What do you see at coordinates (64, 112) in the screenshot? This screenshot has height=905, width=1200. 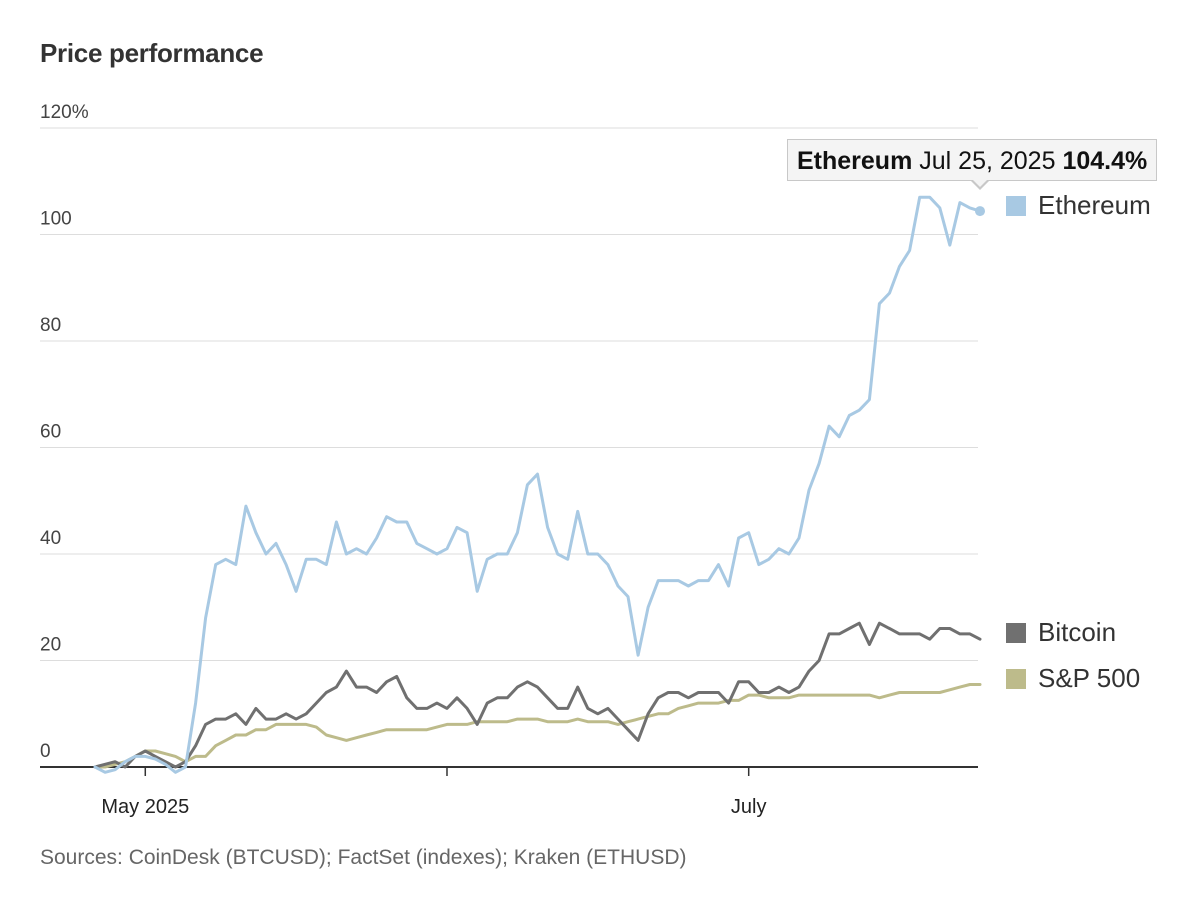 I see `y-tick-label: 120%` at bounding box center [64, 112].